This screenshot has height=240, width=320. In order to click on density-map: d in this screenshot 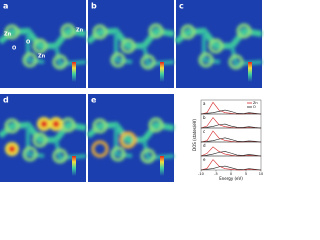, I will do `click(43, 138)`.